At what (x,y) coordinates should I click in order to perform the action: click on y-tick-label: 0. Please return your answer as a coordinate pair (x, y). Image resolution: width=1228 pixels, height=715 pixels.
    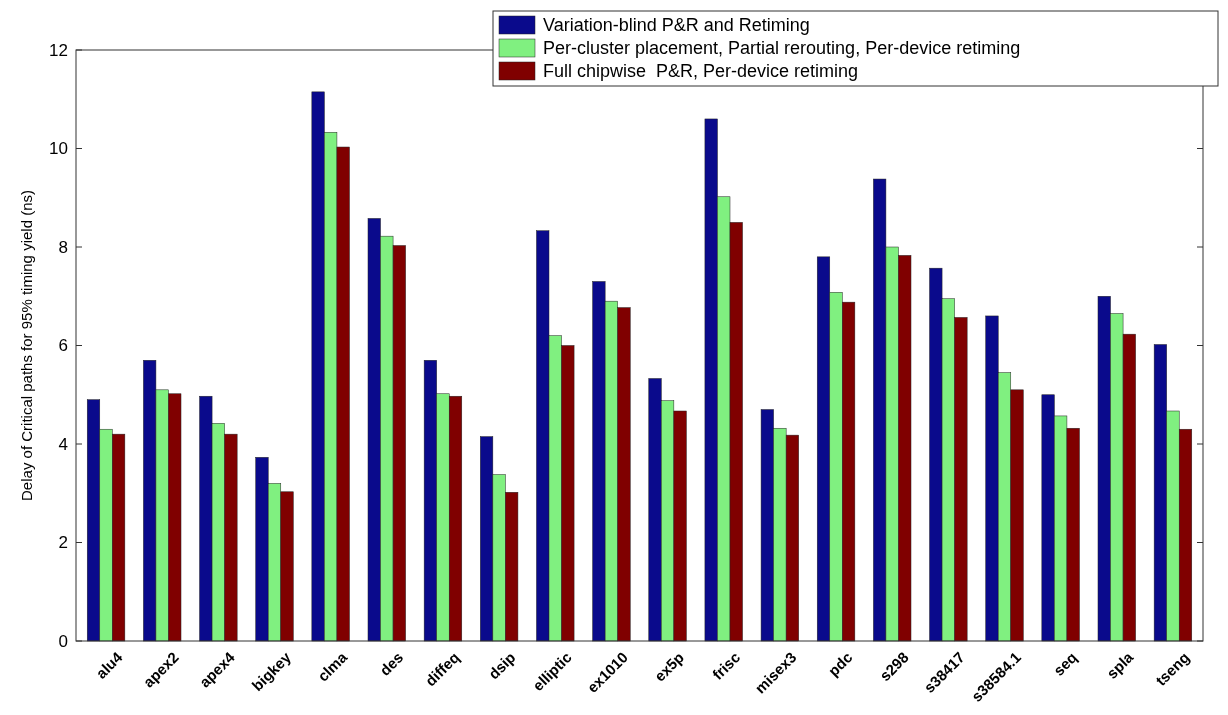
    Looking at the image, I should click on (63, 641).